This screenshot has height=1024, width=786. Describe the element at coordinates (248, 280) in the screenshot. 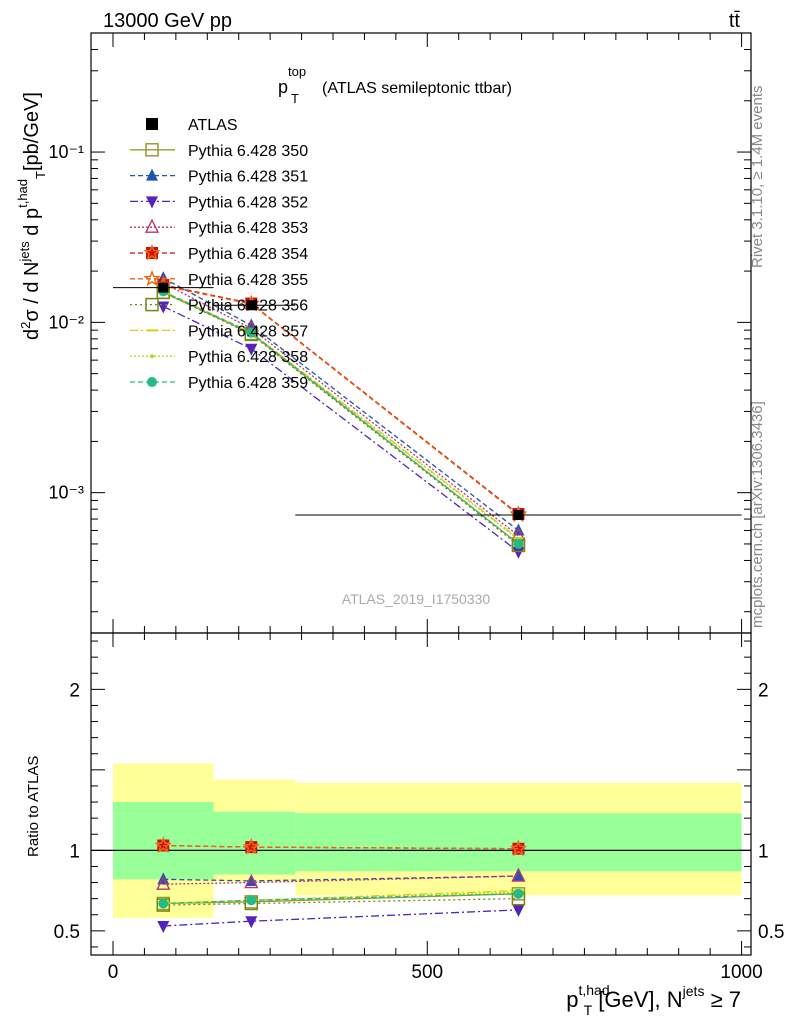

I see `legend-label: Pythia 6.428 355` at that location.